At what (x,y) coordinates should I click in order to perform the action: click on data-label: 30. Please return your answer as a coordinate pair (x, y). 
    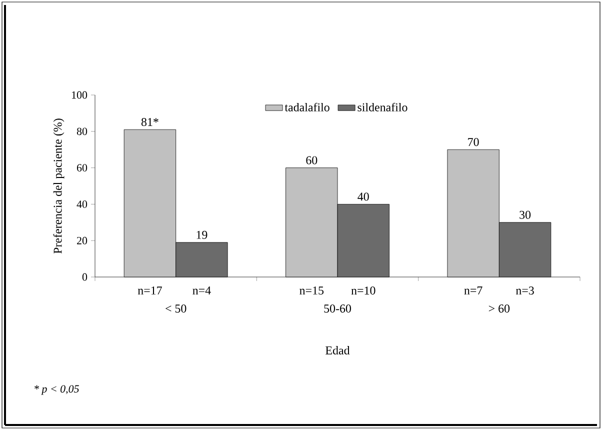
    Looking at the image, I should click on (525, 214).